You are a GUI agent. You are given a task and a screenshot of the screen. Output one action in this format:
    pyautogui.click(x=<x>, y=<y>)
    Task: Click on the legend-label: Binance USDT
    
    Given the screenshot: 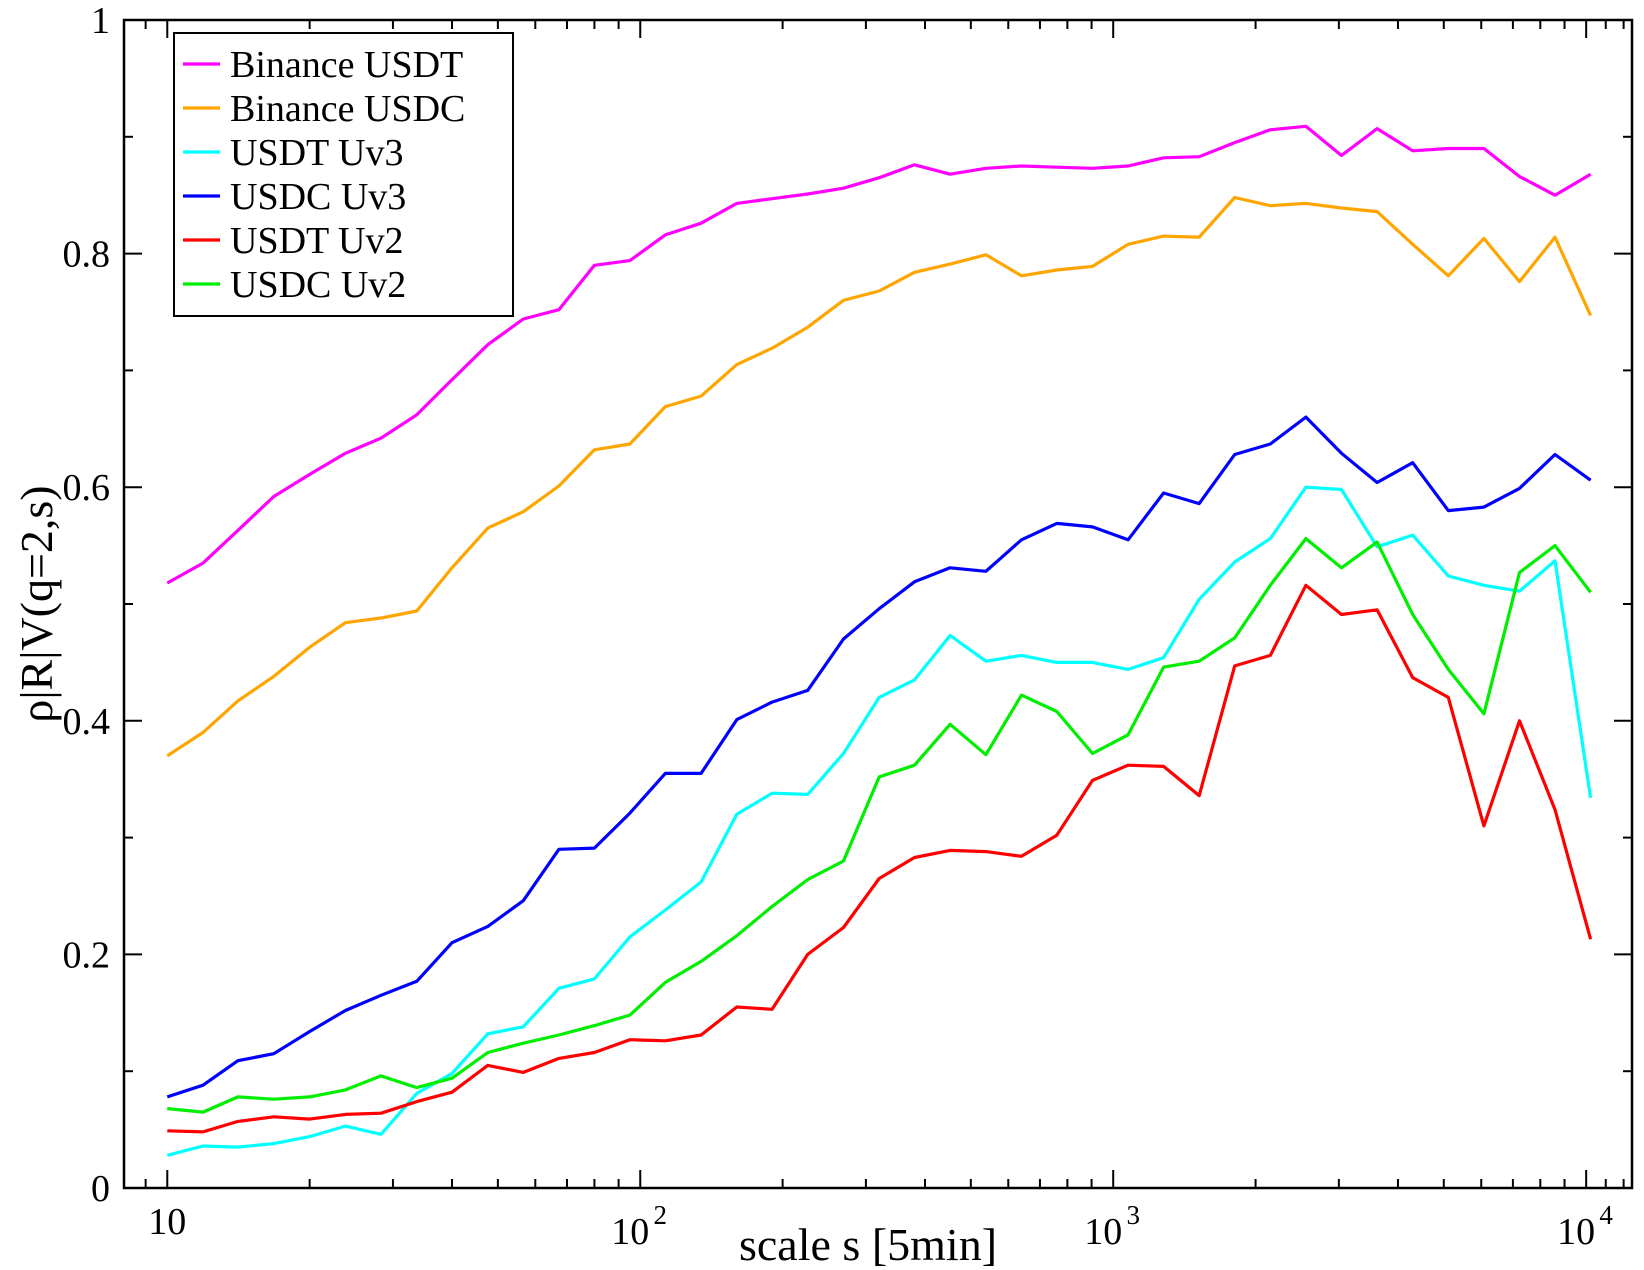 What is the action you would take?
    pyautogui.click(x=346, y=65)
    